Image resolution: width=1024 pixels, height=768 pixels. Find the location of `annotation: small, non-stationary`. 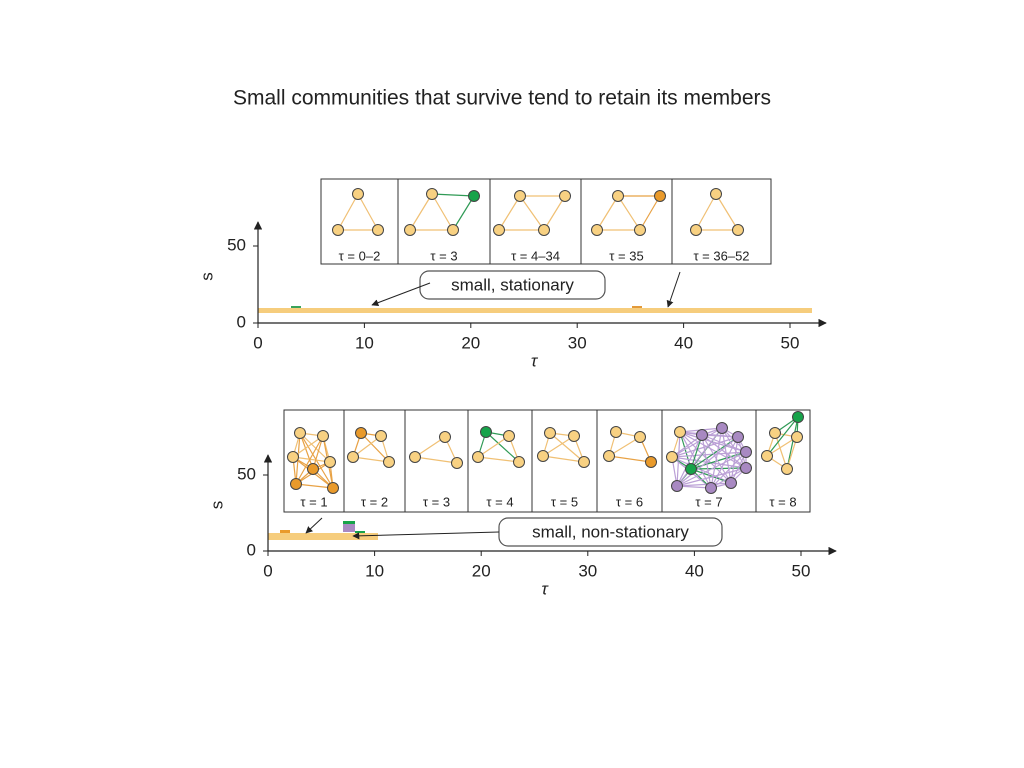

annotation: small, non-stationary is located at coordinates (610, 531).